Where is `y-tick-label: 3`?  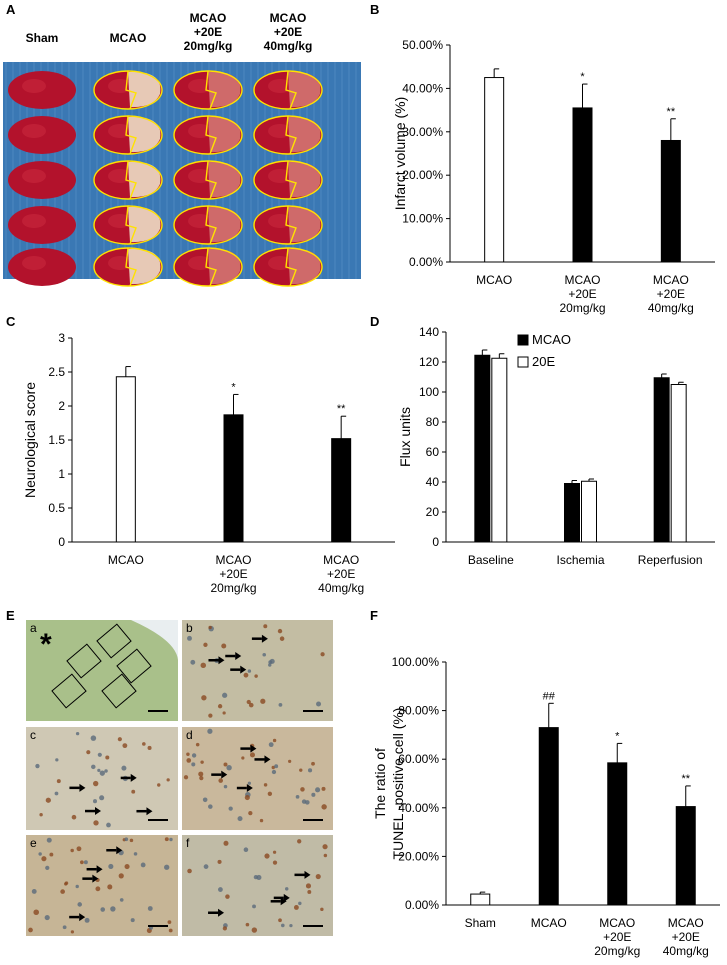 y-tick-label: 3 is located at coordinates (61, 338).